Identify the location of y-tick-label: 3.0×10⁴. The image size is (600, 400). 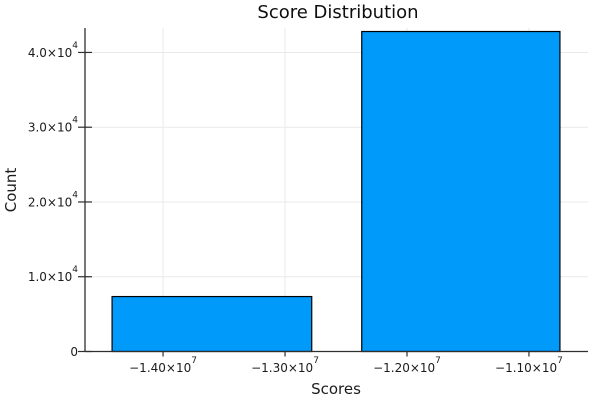
(53, 125).